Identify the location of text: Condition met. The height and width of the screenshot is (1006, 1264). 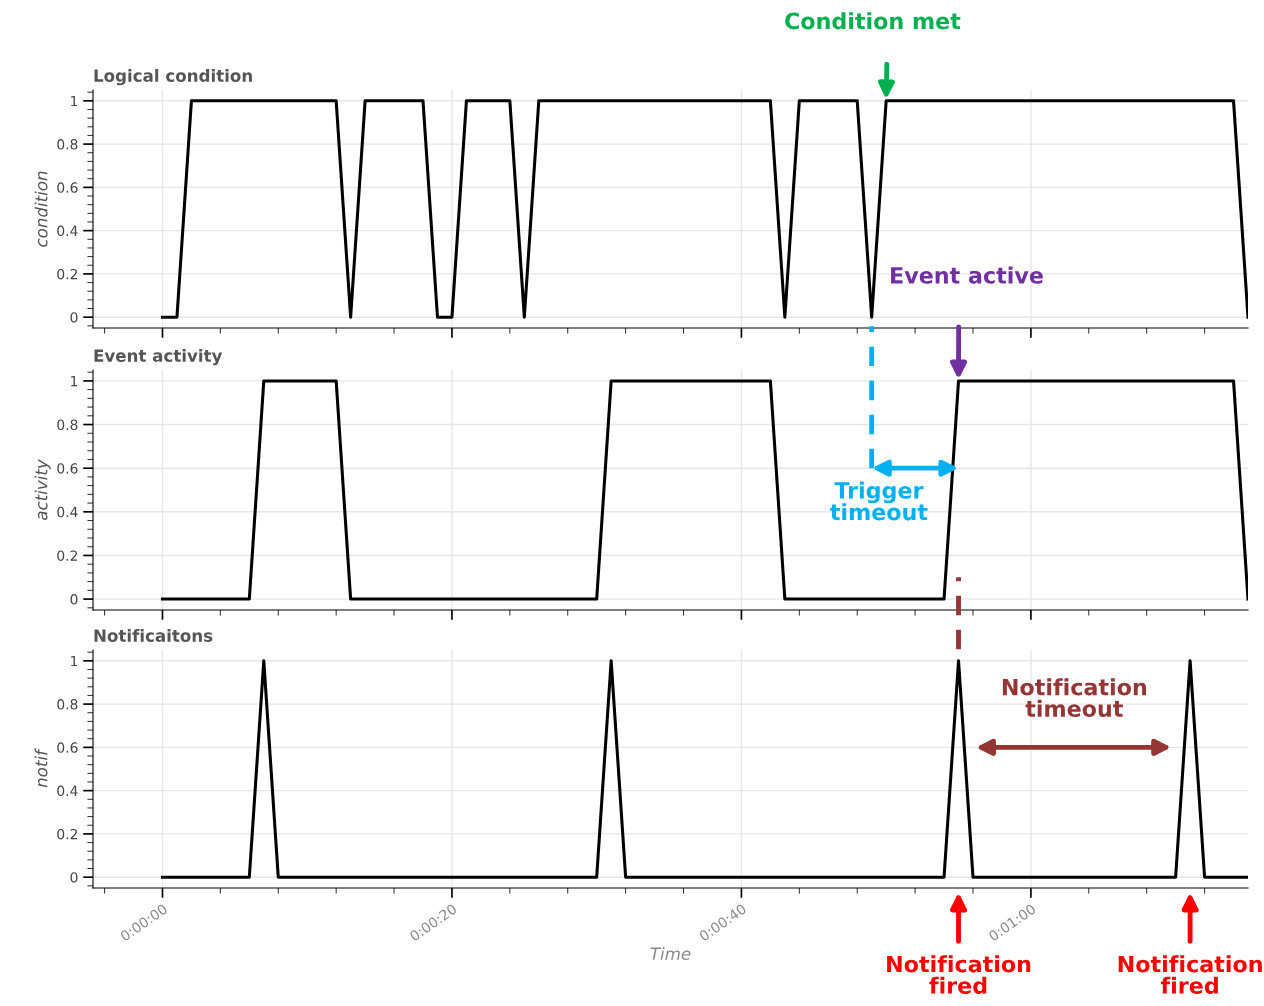
(873, 21).